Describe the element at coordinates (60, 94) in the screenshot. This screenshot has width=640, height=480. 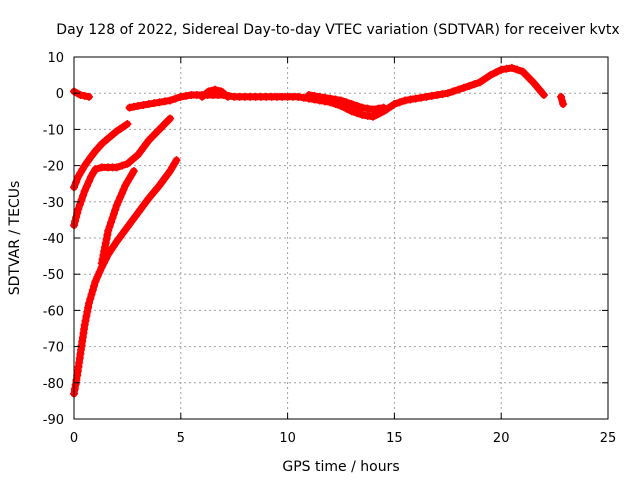
I see `y-tick-label: 0` at that location.